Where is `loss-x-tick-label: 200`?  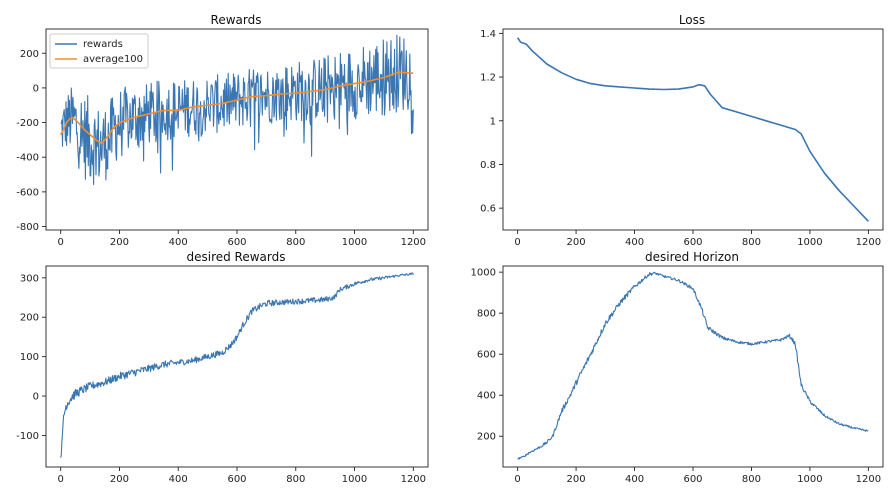
loss-x-tick-label: 200 is located at coordinates (576, 242).